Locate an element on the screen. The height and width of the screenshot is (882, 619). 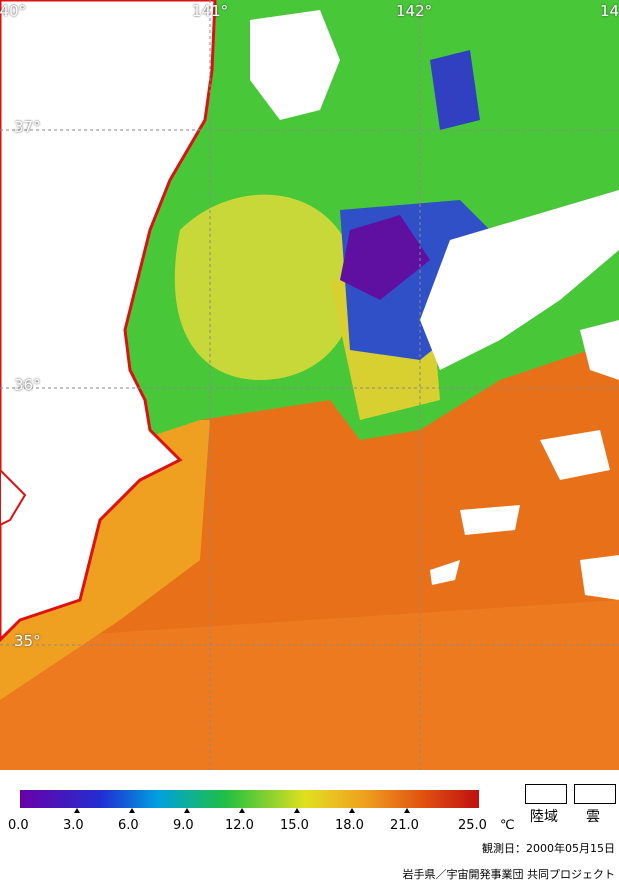
longitude-label: 142° is located at coordinates (414, 11).